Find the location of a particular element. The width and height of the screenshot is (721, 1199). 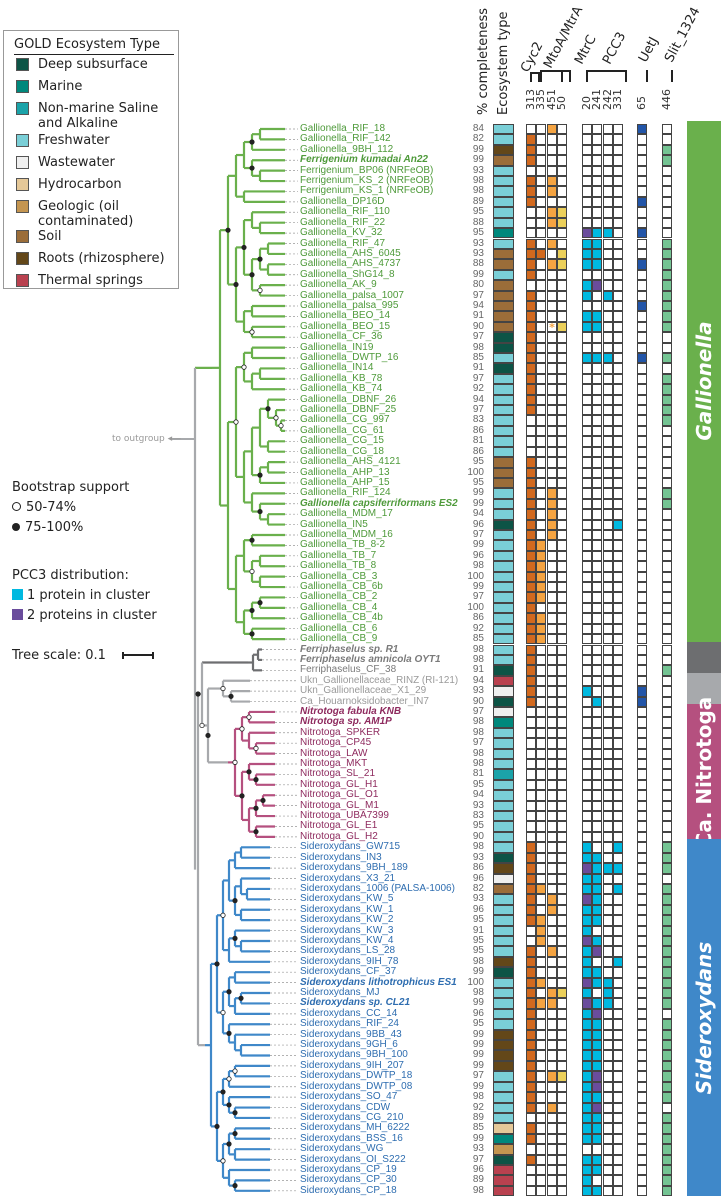

completeness-value: 97 is located at coordinates (478, 534).